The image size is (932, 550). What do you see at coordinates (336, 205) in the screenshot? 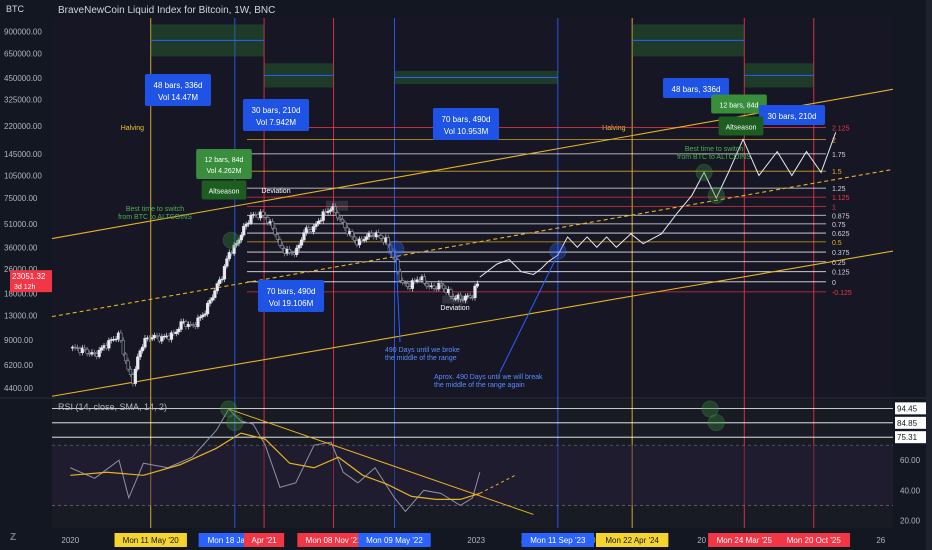
I see `deviation-box` at bounding box center [336, 205].